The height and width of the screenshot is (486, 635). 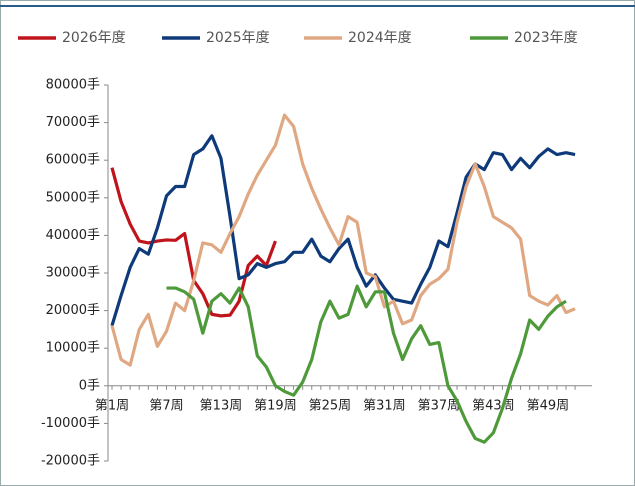 I want to click on x-tick-label: 第31周, so click(x=384, y=405).